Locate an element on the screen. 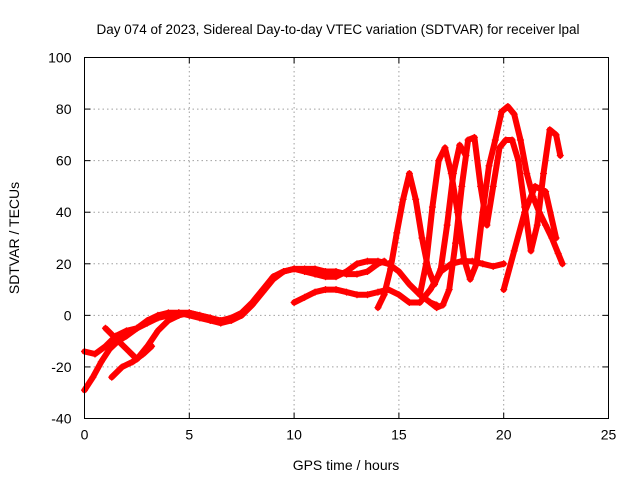 This screenshot has width=640, height=480. y-axis-label: SDTVAR / TECUs is located at coordinates (14, 238).